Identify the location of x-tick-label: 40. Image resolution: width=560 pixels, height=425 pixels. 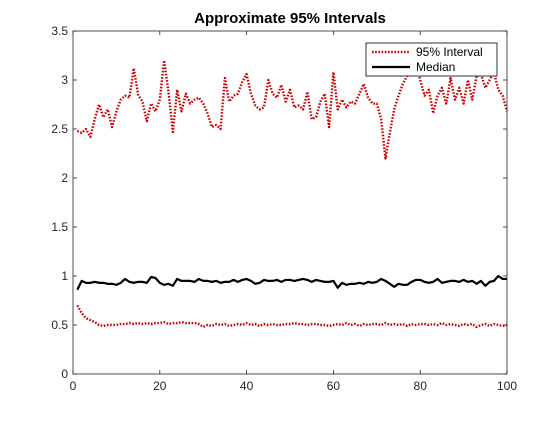
(247, 386).